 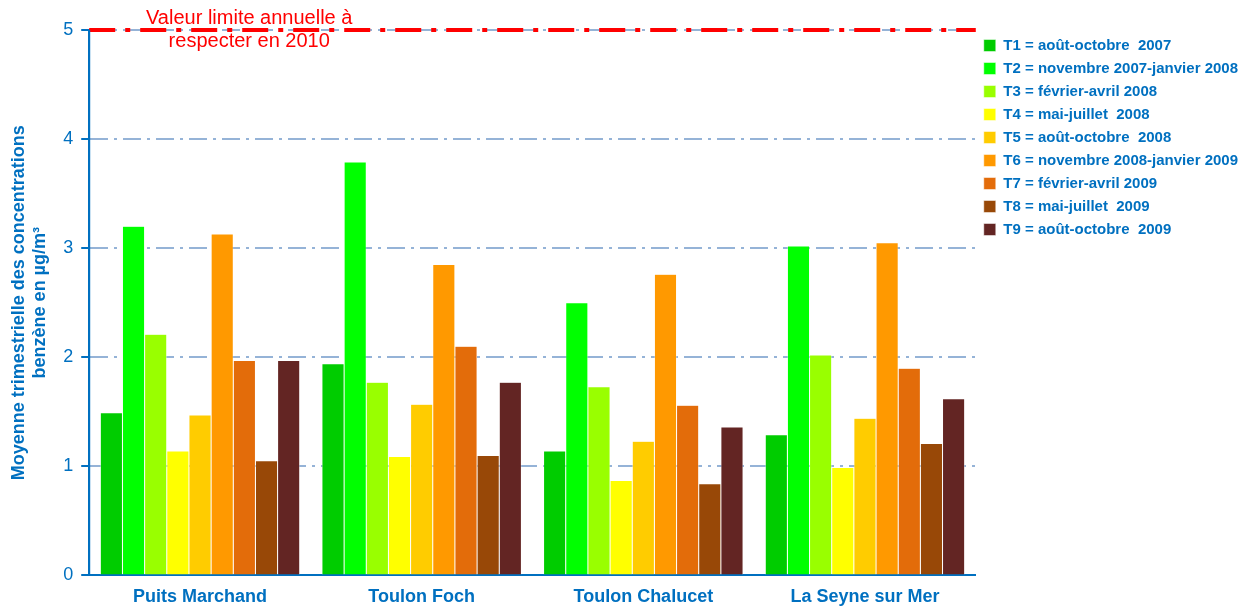 I want to click on x-tick-label: Toulon Foch, so click(x=421, y=596).